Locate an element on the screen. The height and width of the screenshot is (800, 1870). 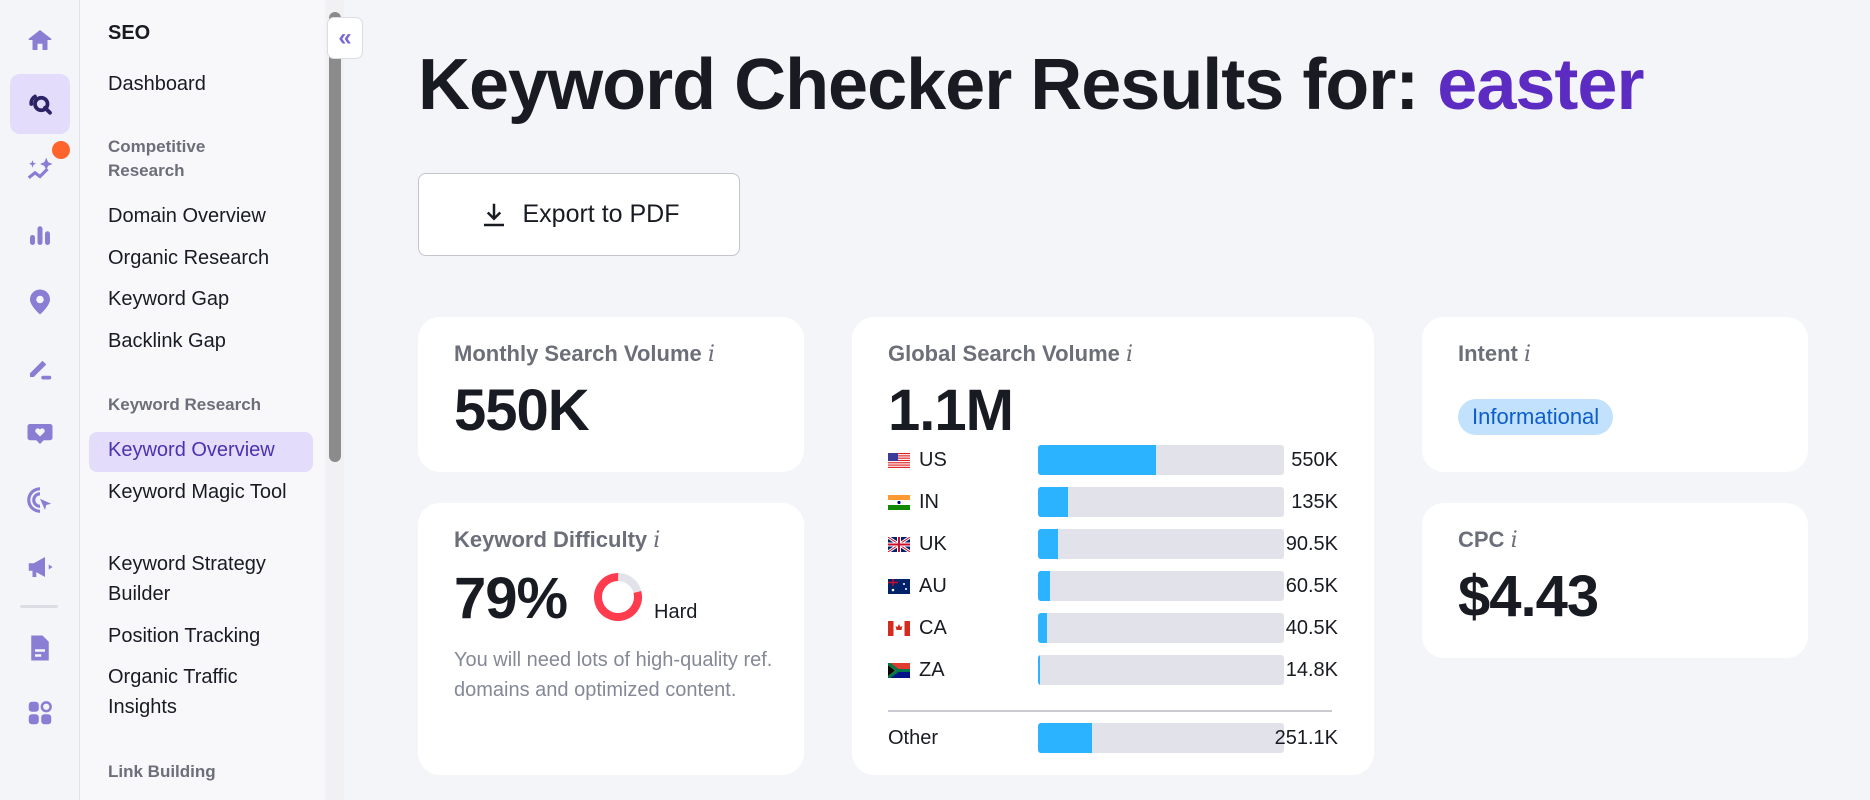
country-row-au: AU 60.5K is located at coordinates (1113, 586).